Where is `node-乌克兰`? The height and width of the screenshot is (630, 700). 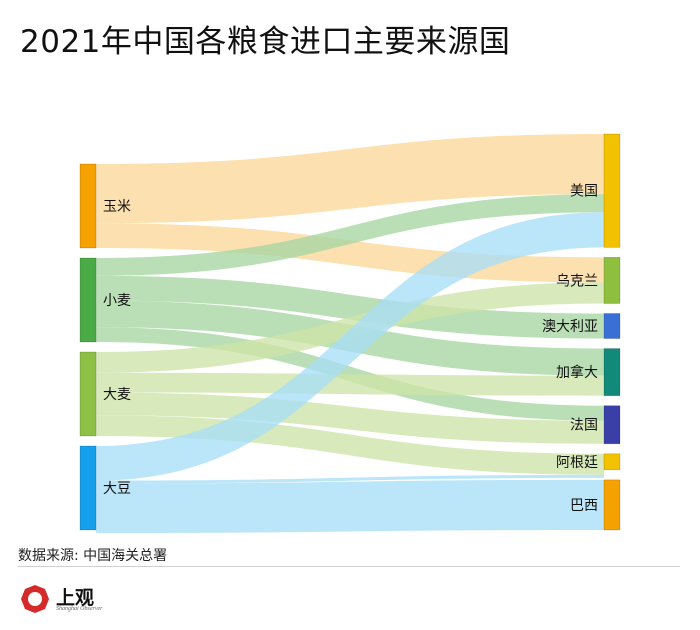
node-乌克兰 is located at coordinates (612, 280).